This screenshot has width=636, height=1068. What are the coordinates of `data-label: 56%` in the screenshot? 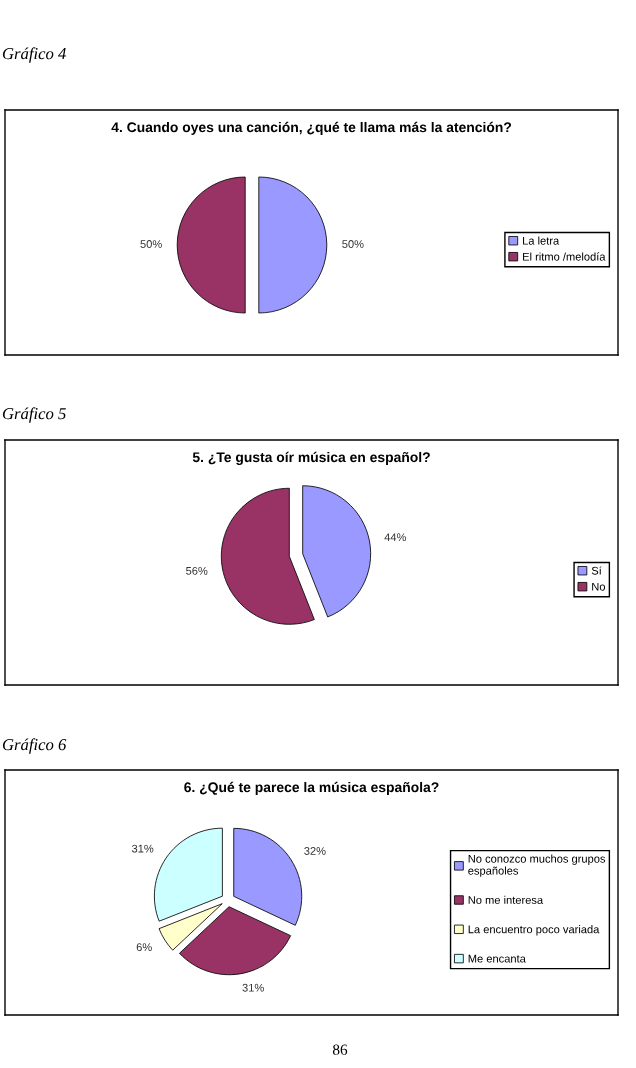 It's located at (197, 570).